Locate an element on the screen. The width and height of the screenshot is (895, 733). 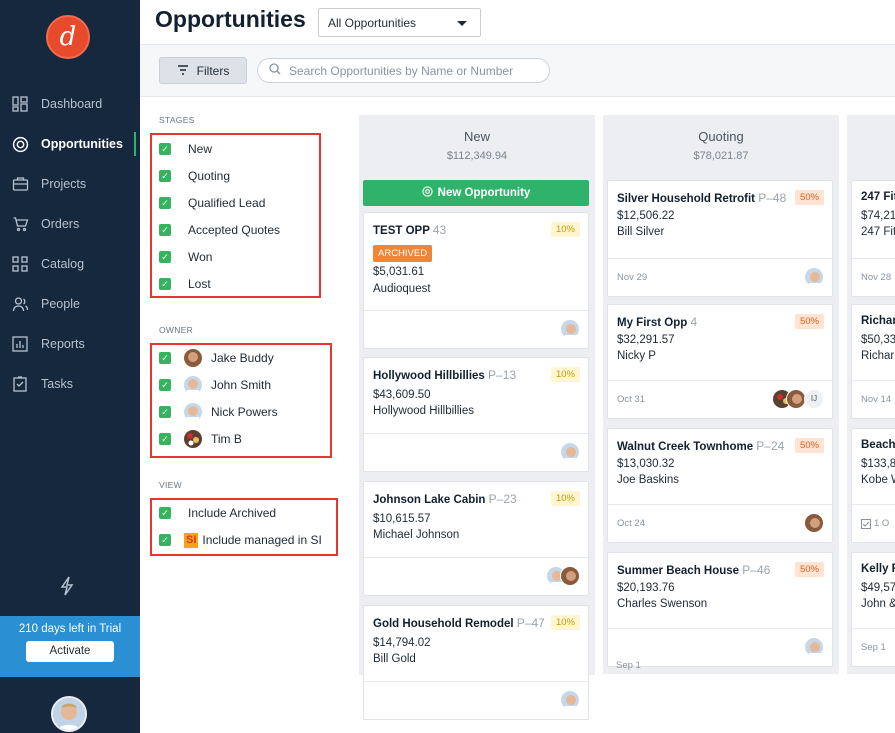
owner-filter-john-smith: ✓ John Smith is located at coordinates (215, 385).